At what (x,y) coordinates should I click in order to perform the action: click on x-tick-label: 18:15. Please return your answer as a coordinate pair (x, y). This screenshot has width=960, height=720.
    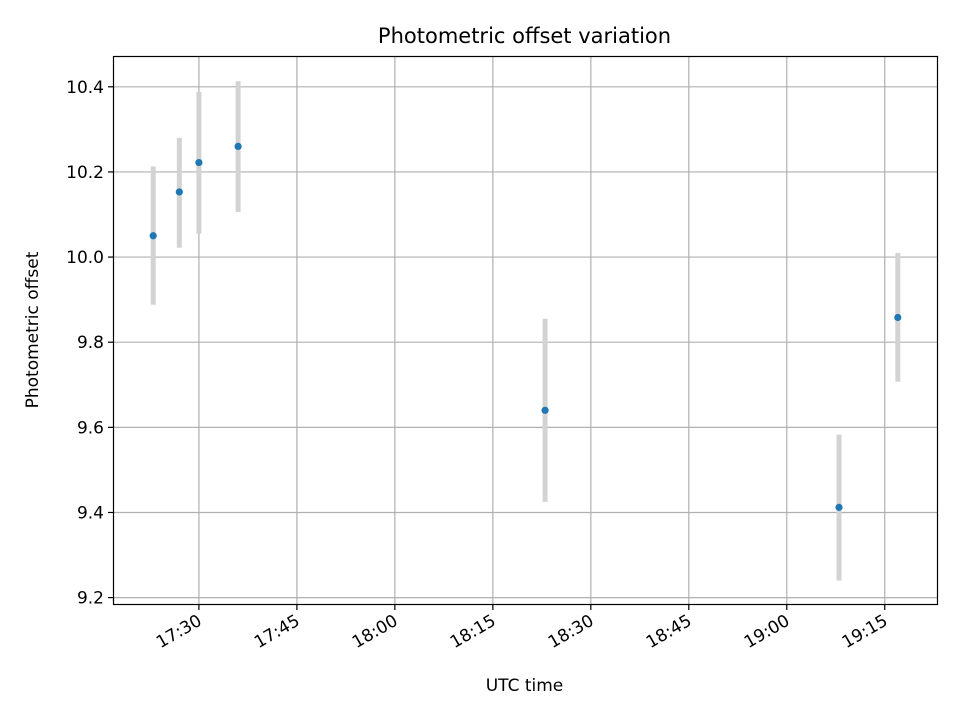
    Looking at the image, I should click on (473, 632).